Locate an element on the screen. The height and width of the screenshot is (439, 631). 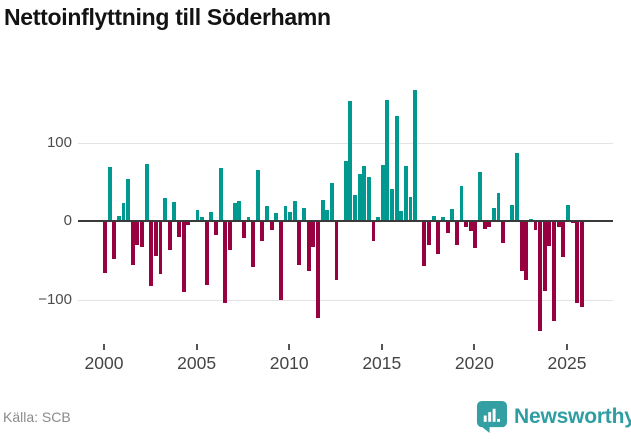
bar-2003Q2 is located at coordinates (165, 209).